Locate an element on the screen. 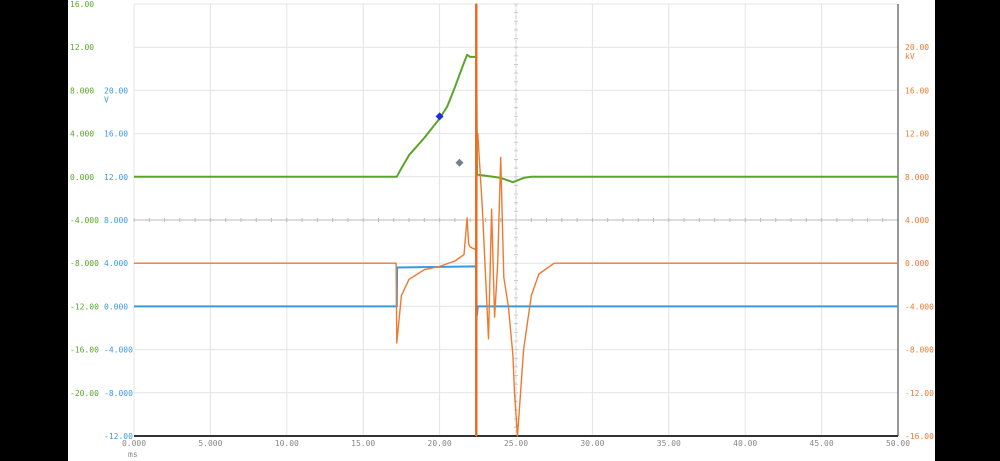  orange-axis-tick-label: 12.00 is located at coordinates (917, 134).